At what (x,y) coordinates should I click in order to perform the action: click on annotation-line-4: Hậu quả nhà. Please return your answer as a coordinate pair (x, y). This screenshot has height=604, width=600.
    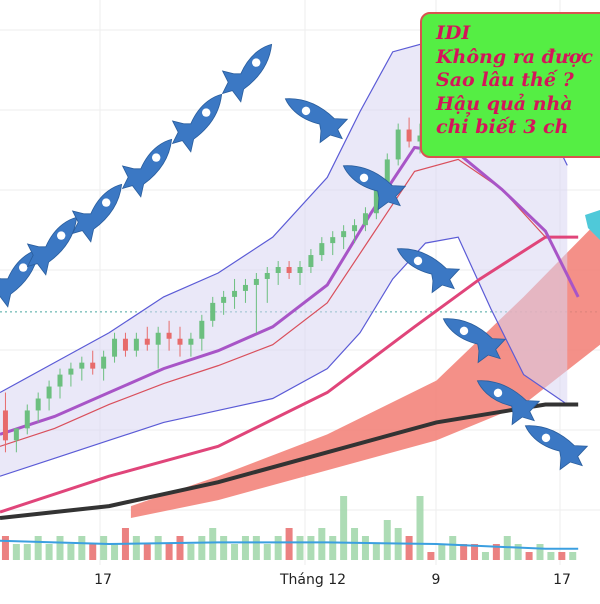
    Looking at the image, I should click on (504, 103).